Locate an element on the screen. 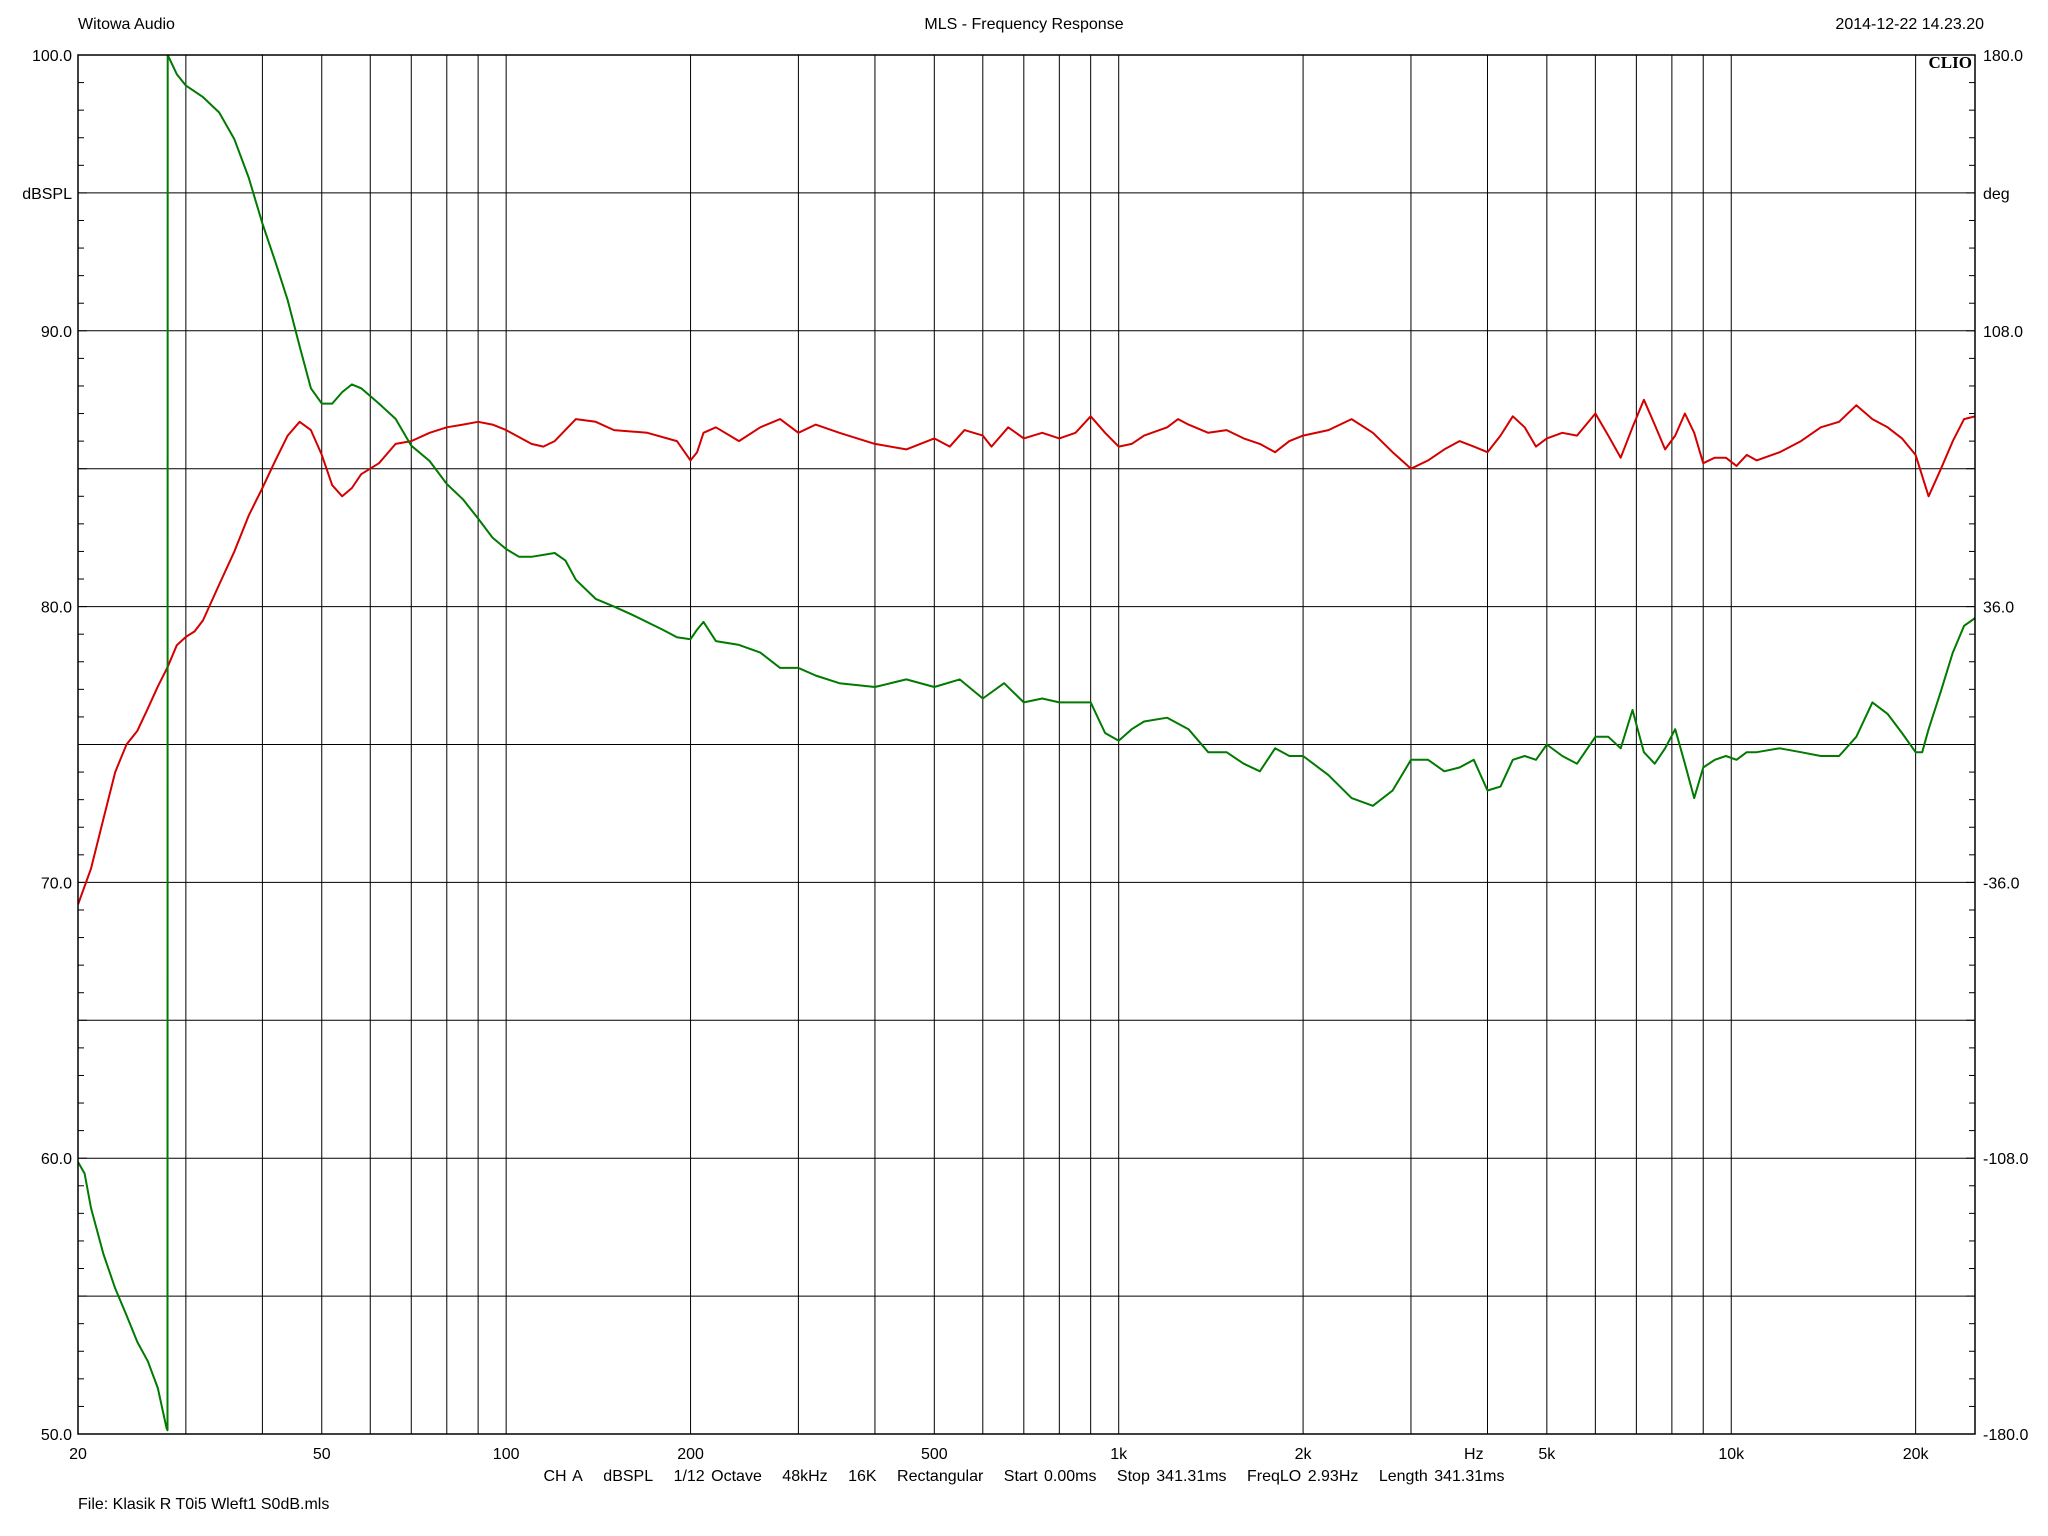 The width and height of the screenshot is (2048, 1536). x-tick-label-5: 1k is located at coordinates (1119, 1454).